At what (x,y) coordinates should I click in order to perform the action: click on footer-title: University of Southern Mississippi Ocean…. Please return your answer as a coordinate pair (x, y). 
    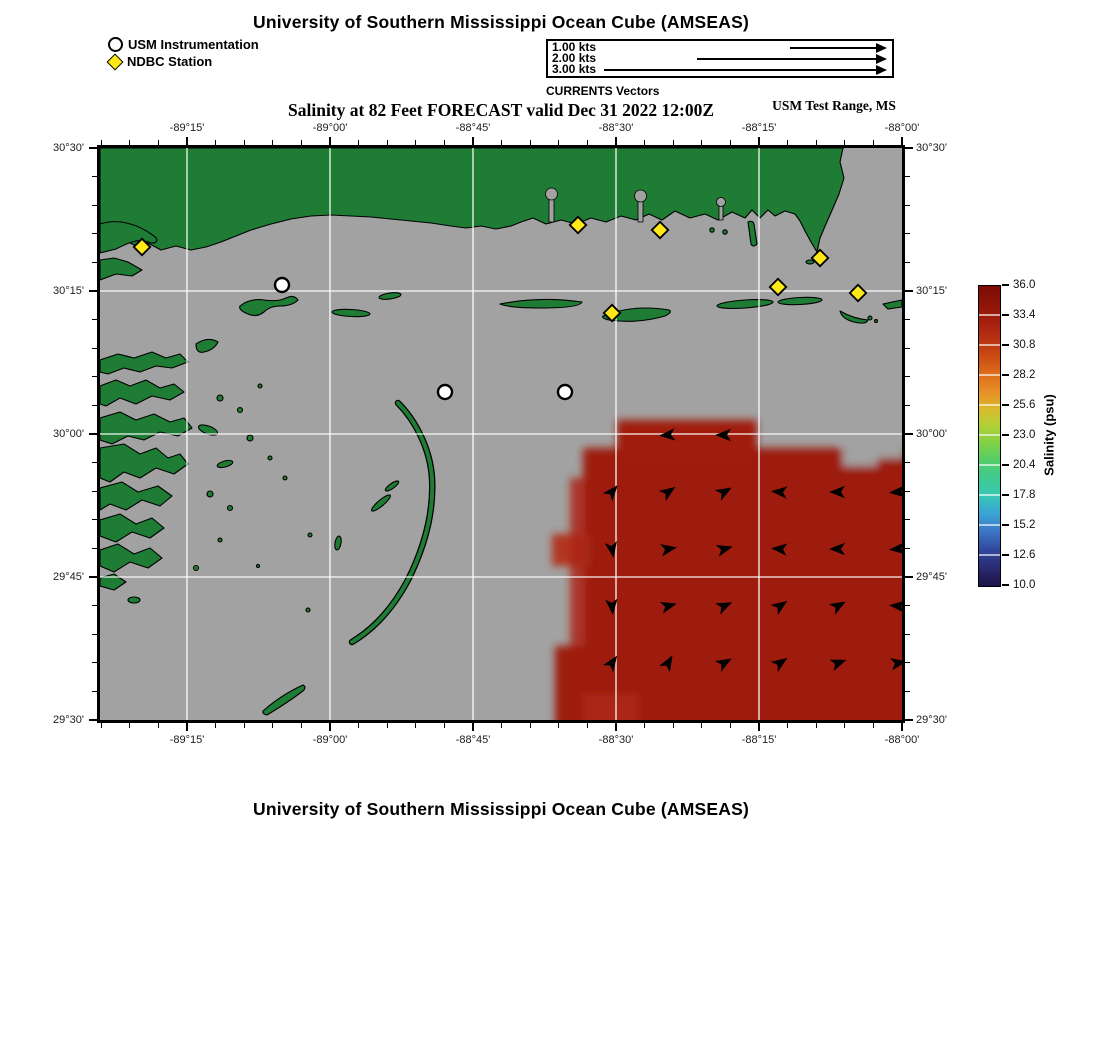
    Looking at the image, I should click on (501, 809).